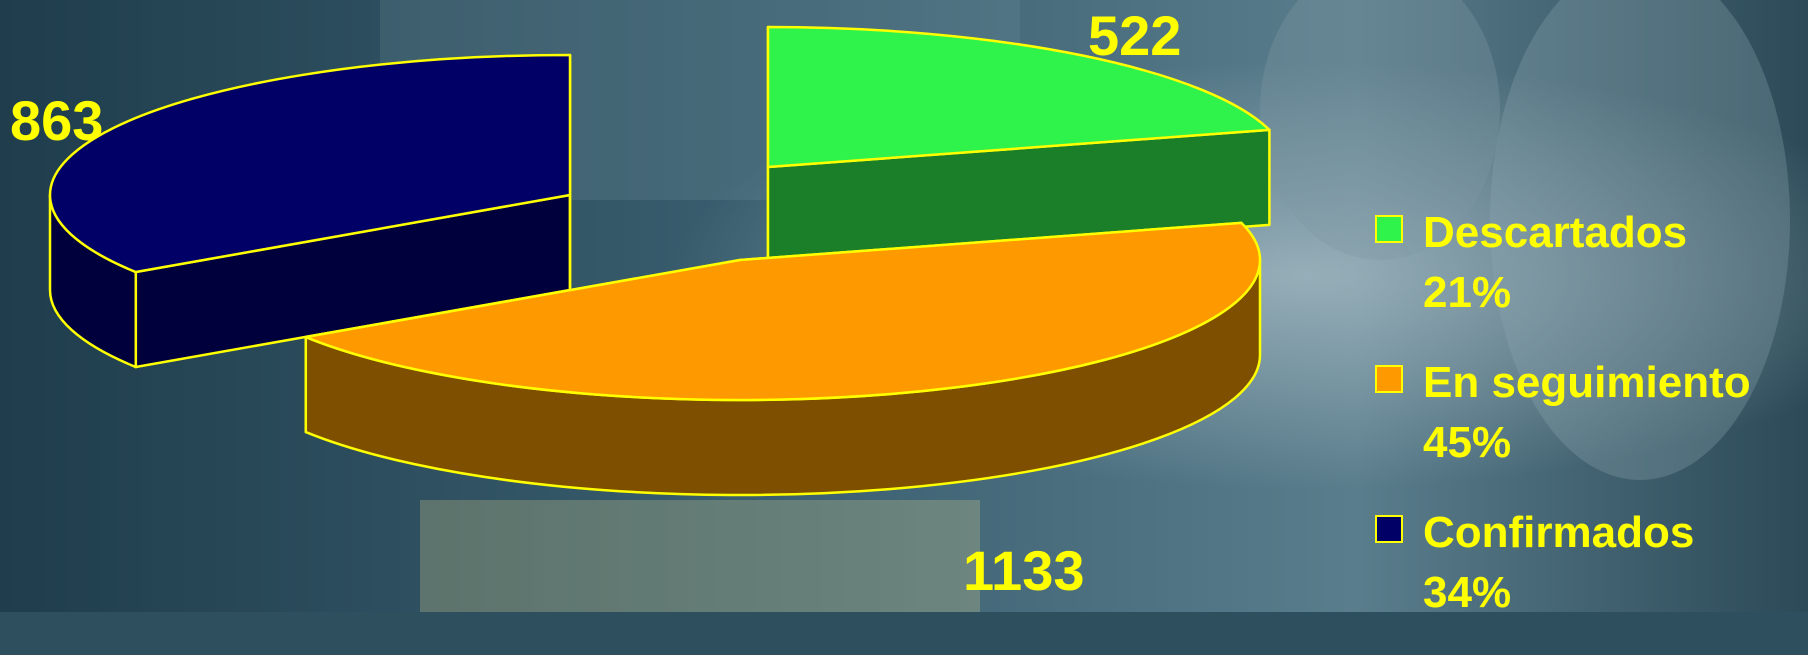  I want to click on legend-label-confirmados: Confirmados, so click(1559, 532).